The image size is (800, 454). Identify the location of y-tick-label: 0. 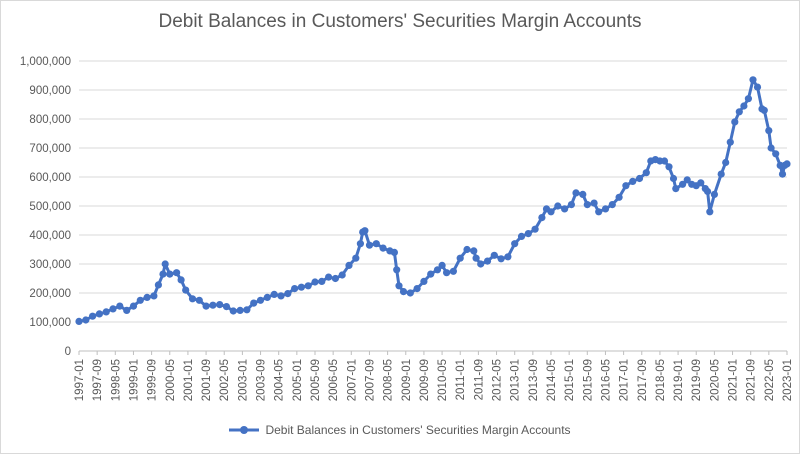
(68, 352).